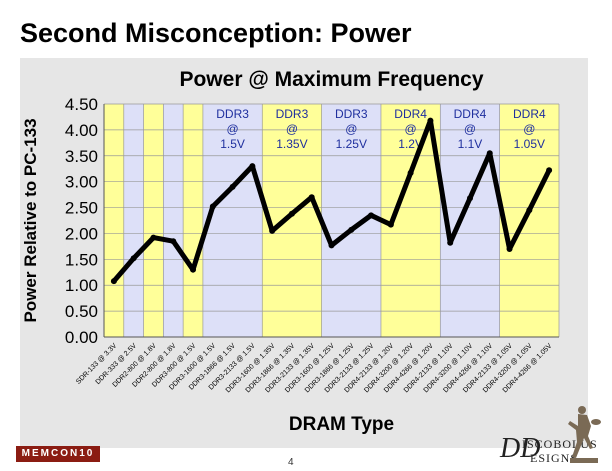 The height and width of the screenshot is (471, 612). I want to click on slide-title: Second Misconception: Power, so click(216, 33).